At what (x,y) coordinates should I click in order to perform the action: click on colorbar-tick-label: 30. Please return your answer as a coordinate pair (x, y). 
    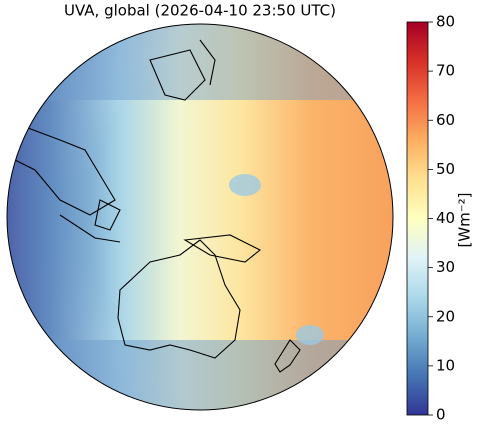
    Looking at the image, I should click on (445, 267).